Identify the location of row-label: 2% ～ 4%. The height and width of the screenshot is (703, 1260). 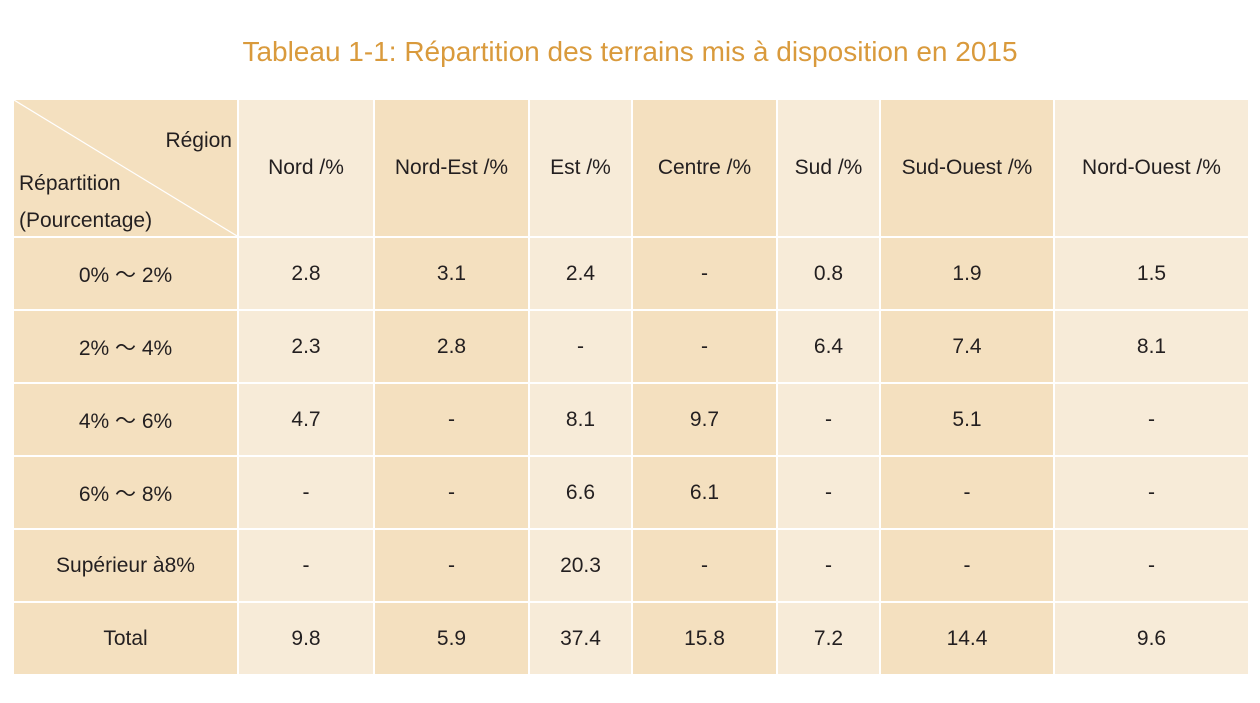
(125, 346).